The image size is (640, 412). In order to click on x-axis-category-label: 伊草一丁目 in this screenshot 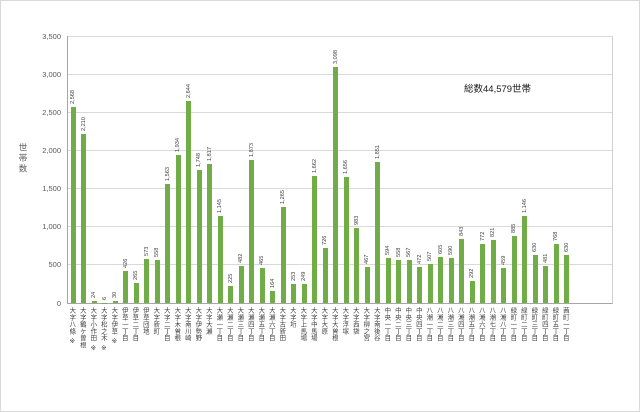, I will do `click(124, 324)`.